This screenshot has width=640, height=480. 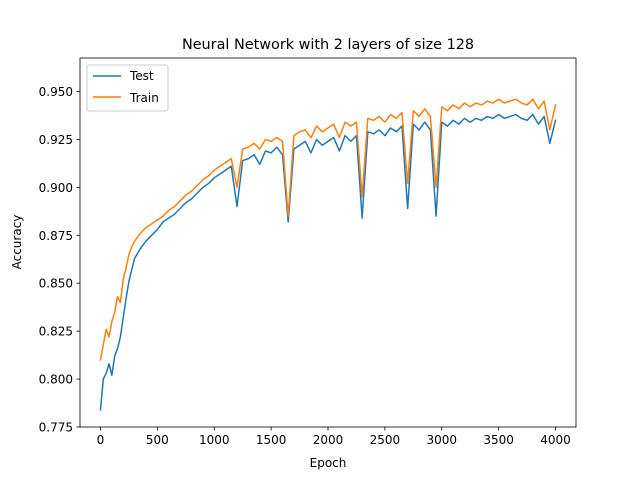 I want to click on x-tick-label: 2500, so click(x=385, y=440).